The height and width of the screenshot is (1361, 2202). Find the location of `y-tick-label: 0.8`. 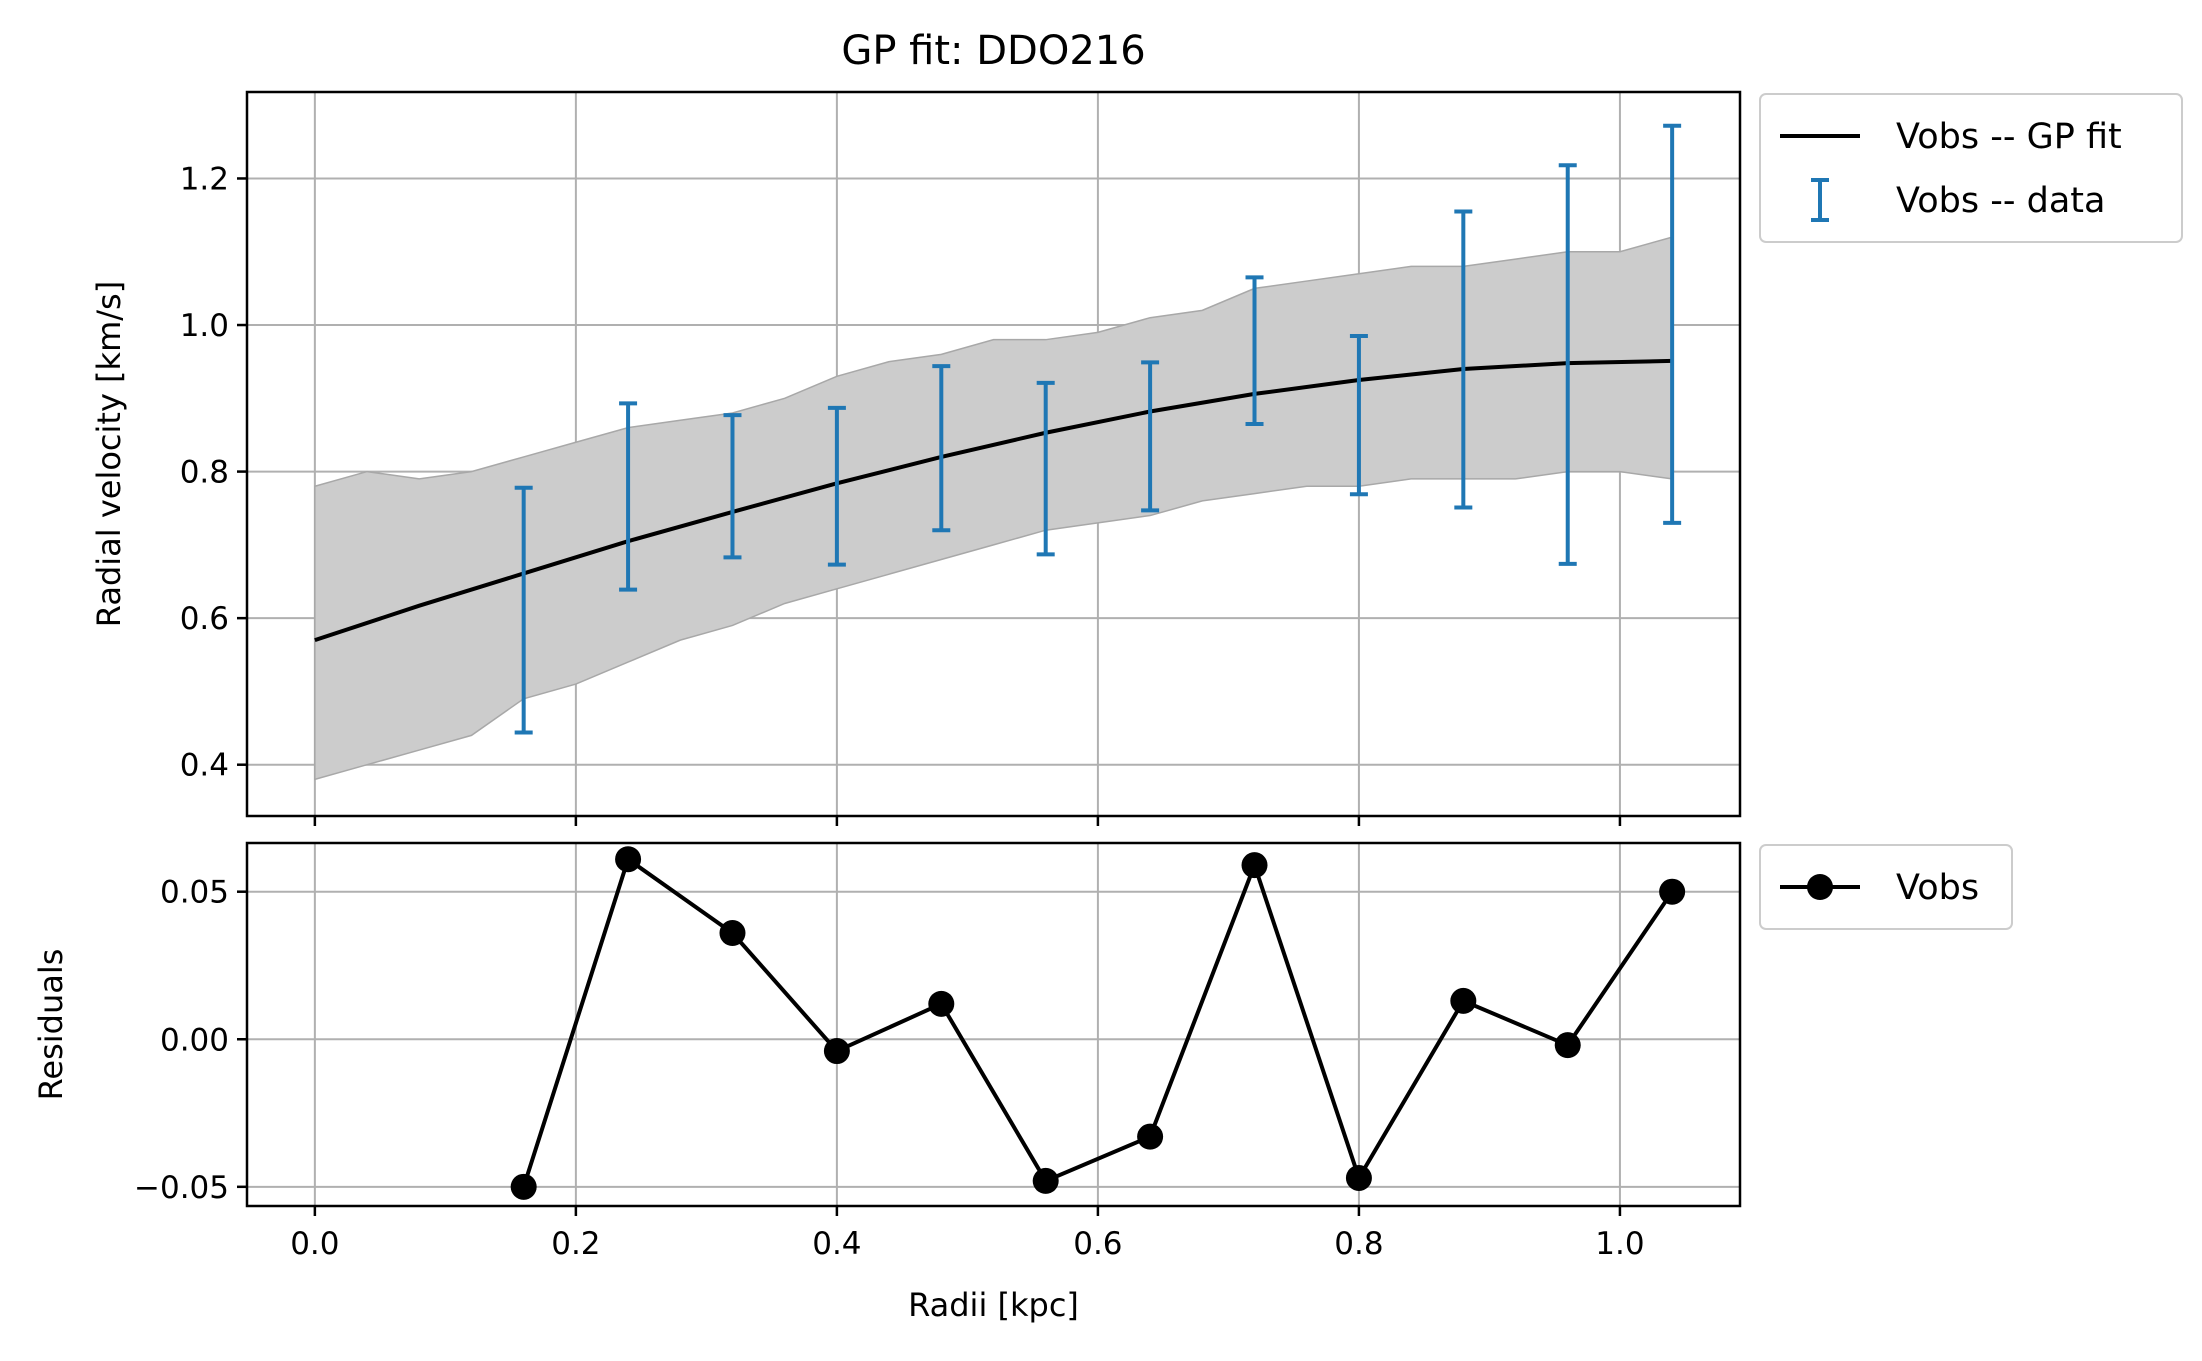

y-tick-label: 0.8 is located at coordinates (204, 473).